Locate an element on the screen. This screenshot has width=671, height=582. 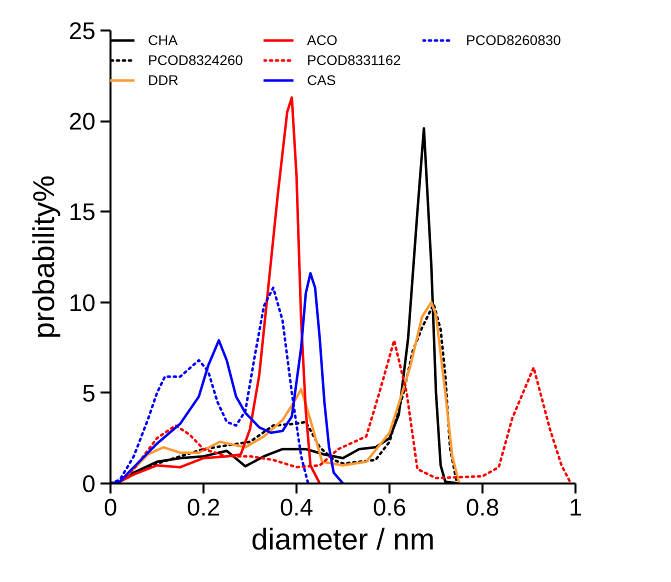
legend-label: CHA is located at coordinates (163, 40).